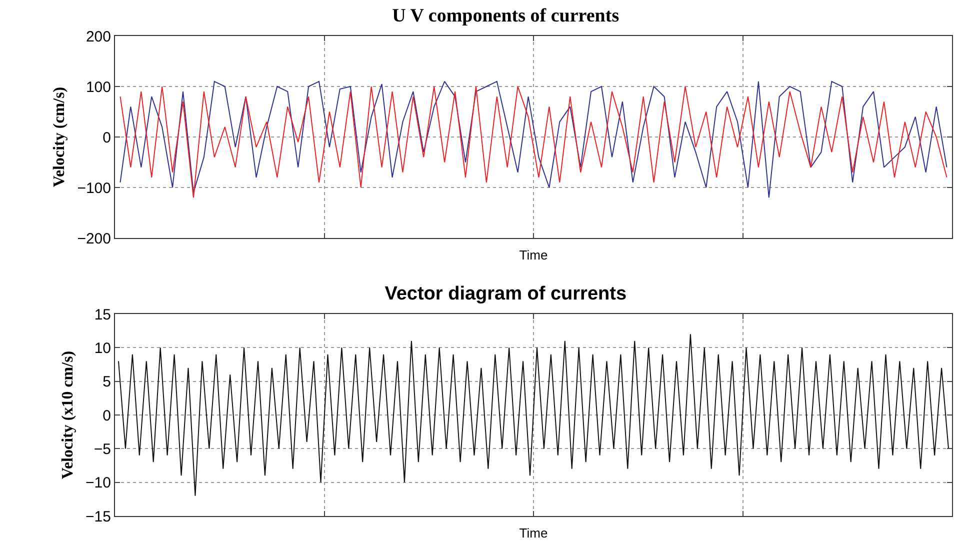 This screenshot has width=954, height=556. What do you see at coordinates (98, 483) in the screenshot?
I see `y-tick-label: −10` at bounding box center [98, 483].